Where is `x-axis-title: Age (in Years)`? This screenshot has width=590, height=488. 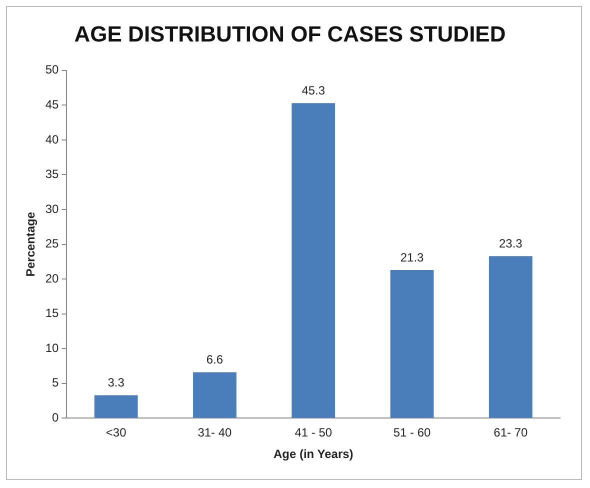 x-axis-title: Age (in Years) is located at coordinates (313, 454).